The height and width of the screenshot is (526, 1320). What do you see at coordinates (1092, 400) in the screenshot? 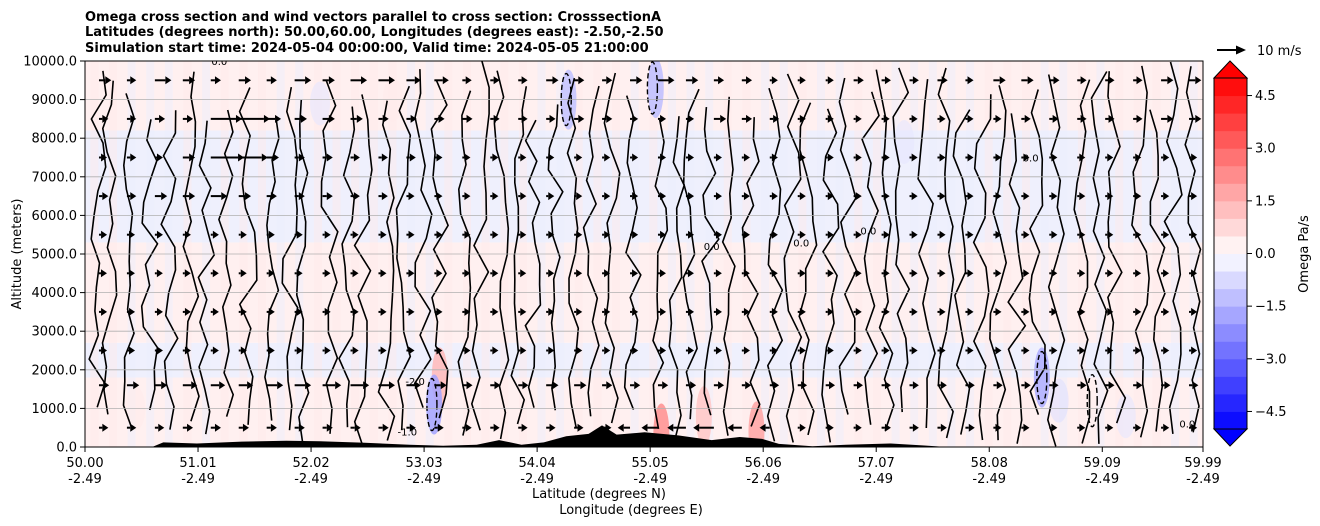
I see `omega-contour-negative` at bounding box center [1092, 400].